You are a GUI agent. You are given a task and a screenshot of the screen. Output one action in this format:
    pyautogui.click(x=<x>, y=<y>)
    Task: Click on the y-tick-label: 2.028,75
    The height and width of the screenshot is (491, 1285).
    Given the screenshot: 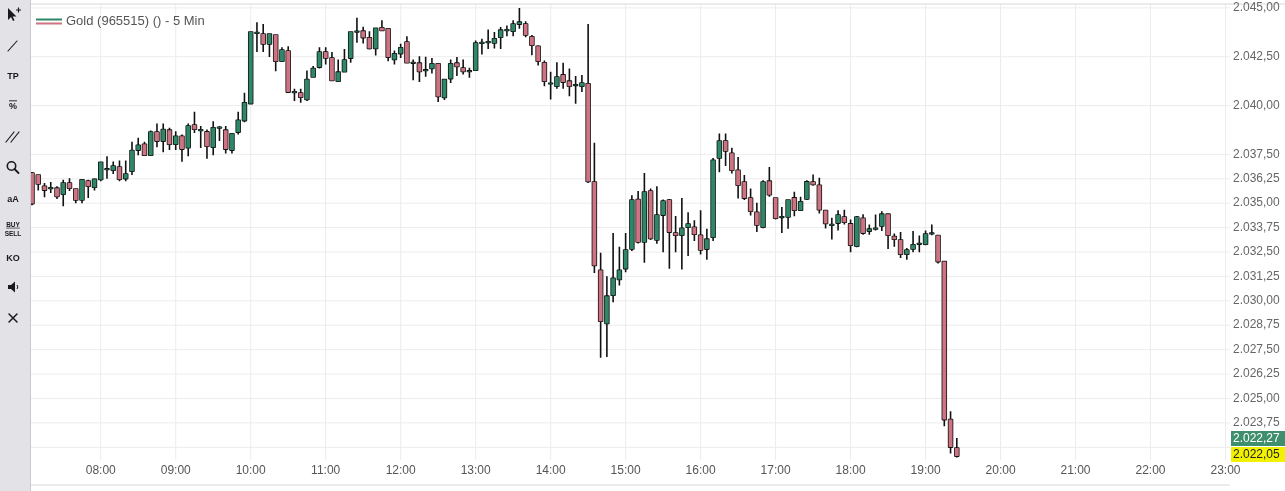 What is the action you would take?
    pyautogui.click(x=1257, y=324)
    